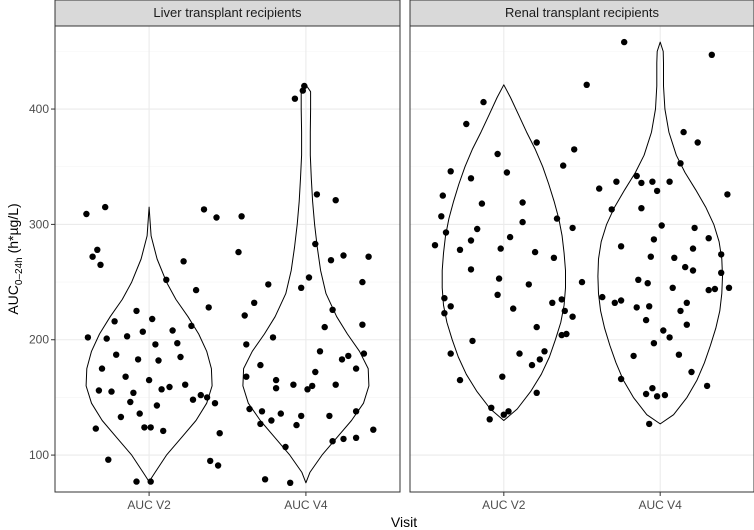 The image size is (754, 530). Describe the element at coordinates (661, 505) in the screenshot. I see `x-tick-label: AUC V4` at that location.